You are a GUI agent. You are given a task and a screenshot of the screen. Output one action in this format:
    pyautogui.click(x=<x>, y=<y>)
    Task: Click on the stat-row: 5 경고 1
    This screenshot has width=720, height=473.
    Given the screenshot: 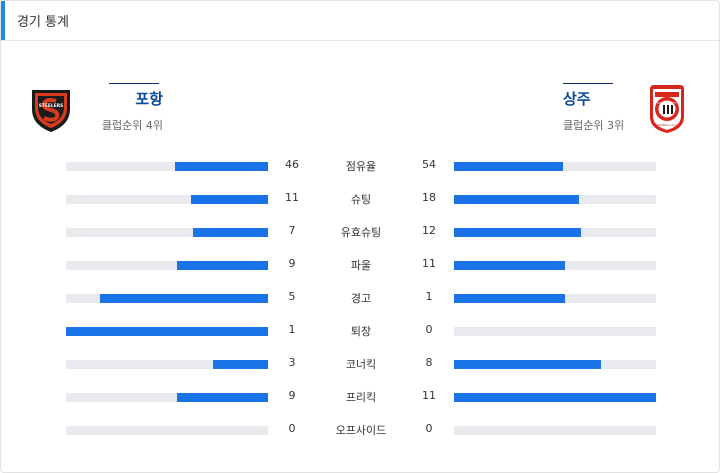 What is the action you would take?
    pyautogui.click(x=360, y=297)
    